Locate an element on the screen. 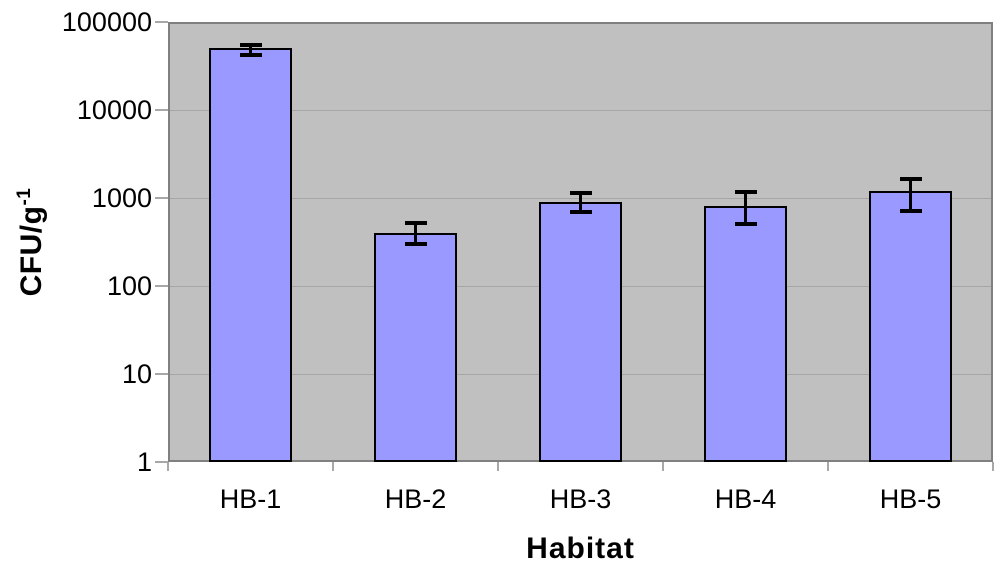 Image resolution: width=1000 pixels, height=573 pixels. y-tick-label-100000: 100000 is located at coordinates (106, 22).